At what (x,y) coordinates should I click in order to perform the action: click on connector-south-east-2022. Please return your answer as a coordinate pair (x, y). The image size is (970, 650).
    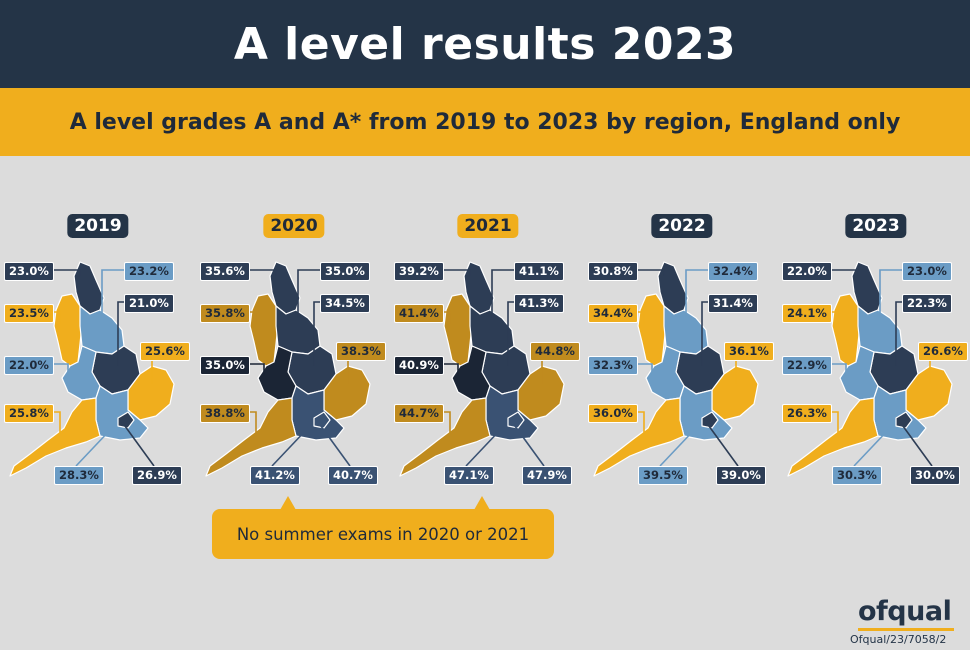
    Looking at the image, I should click on (678, 447).